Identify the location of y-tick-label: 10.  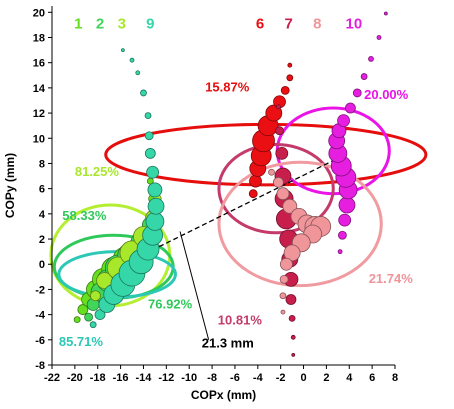
(39, 139).